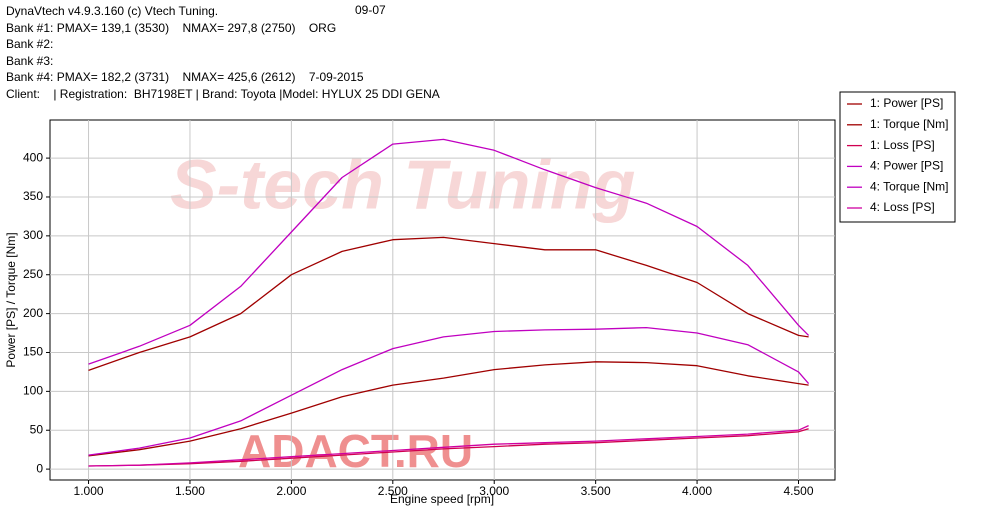 This screenshot has height=511, width=987. Describe the element at coordinates (909, 124) in the screenshot. I see `legend-label: 1: Torque [Nm]` at that location.